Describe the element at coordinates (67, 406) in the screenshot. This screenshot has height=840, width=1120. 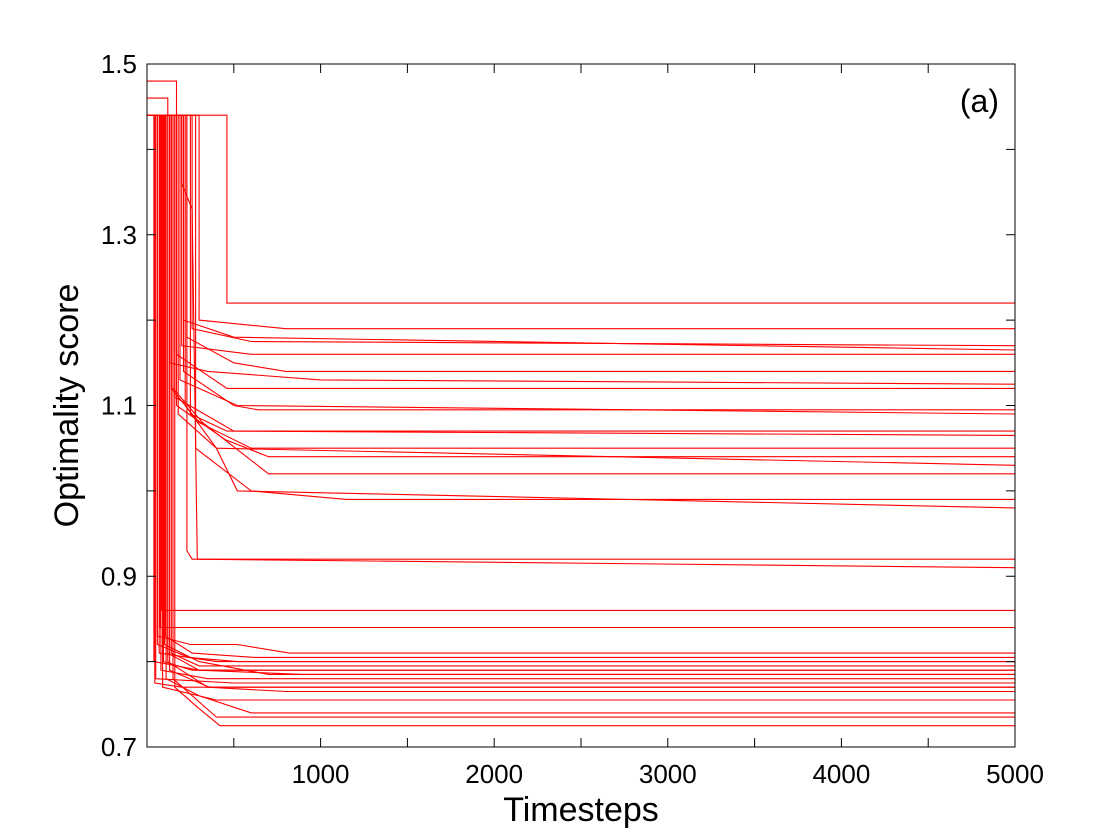
I see `y-axis-label: Optimality score` at that location.